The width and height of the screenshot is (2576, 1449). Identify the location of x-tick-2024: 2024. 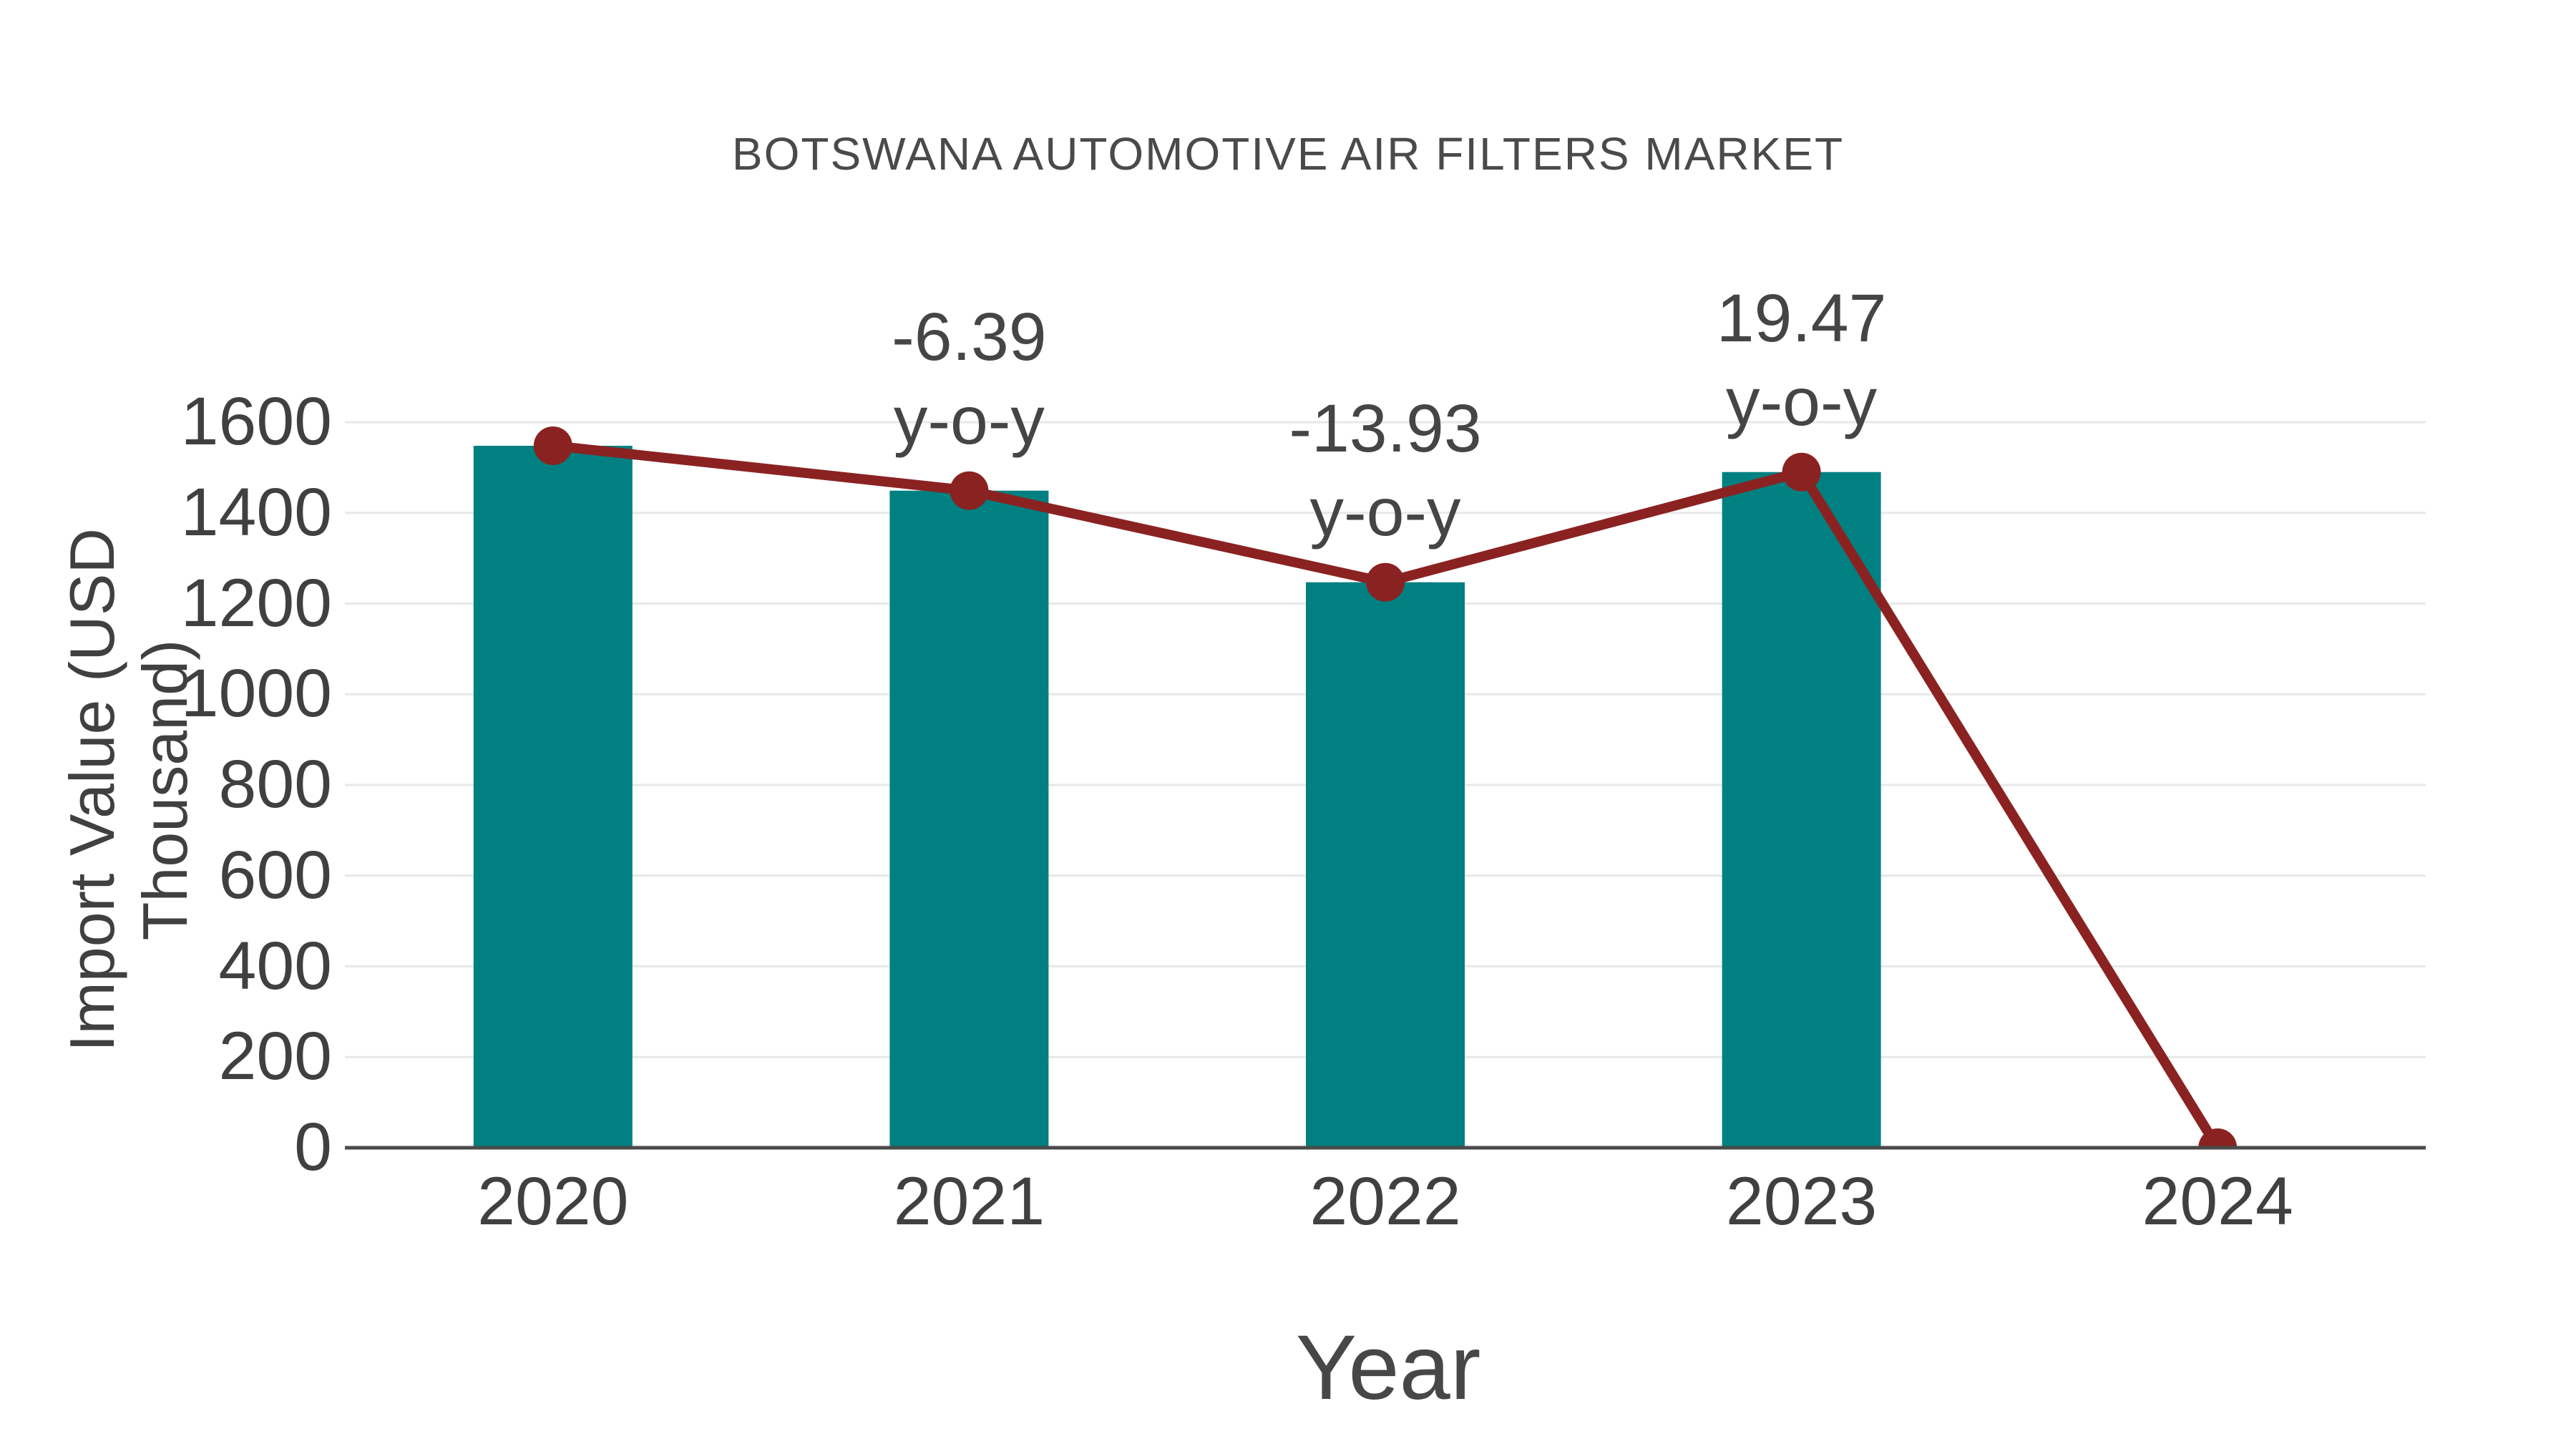
(2217, 1201).